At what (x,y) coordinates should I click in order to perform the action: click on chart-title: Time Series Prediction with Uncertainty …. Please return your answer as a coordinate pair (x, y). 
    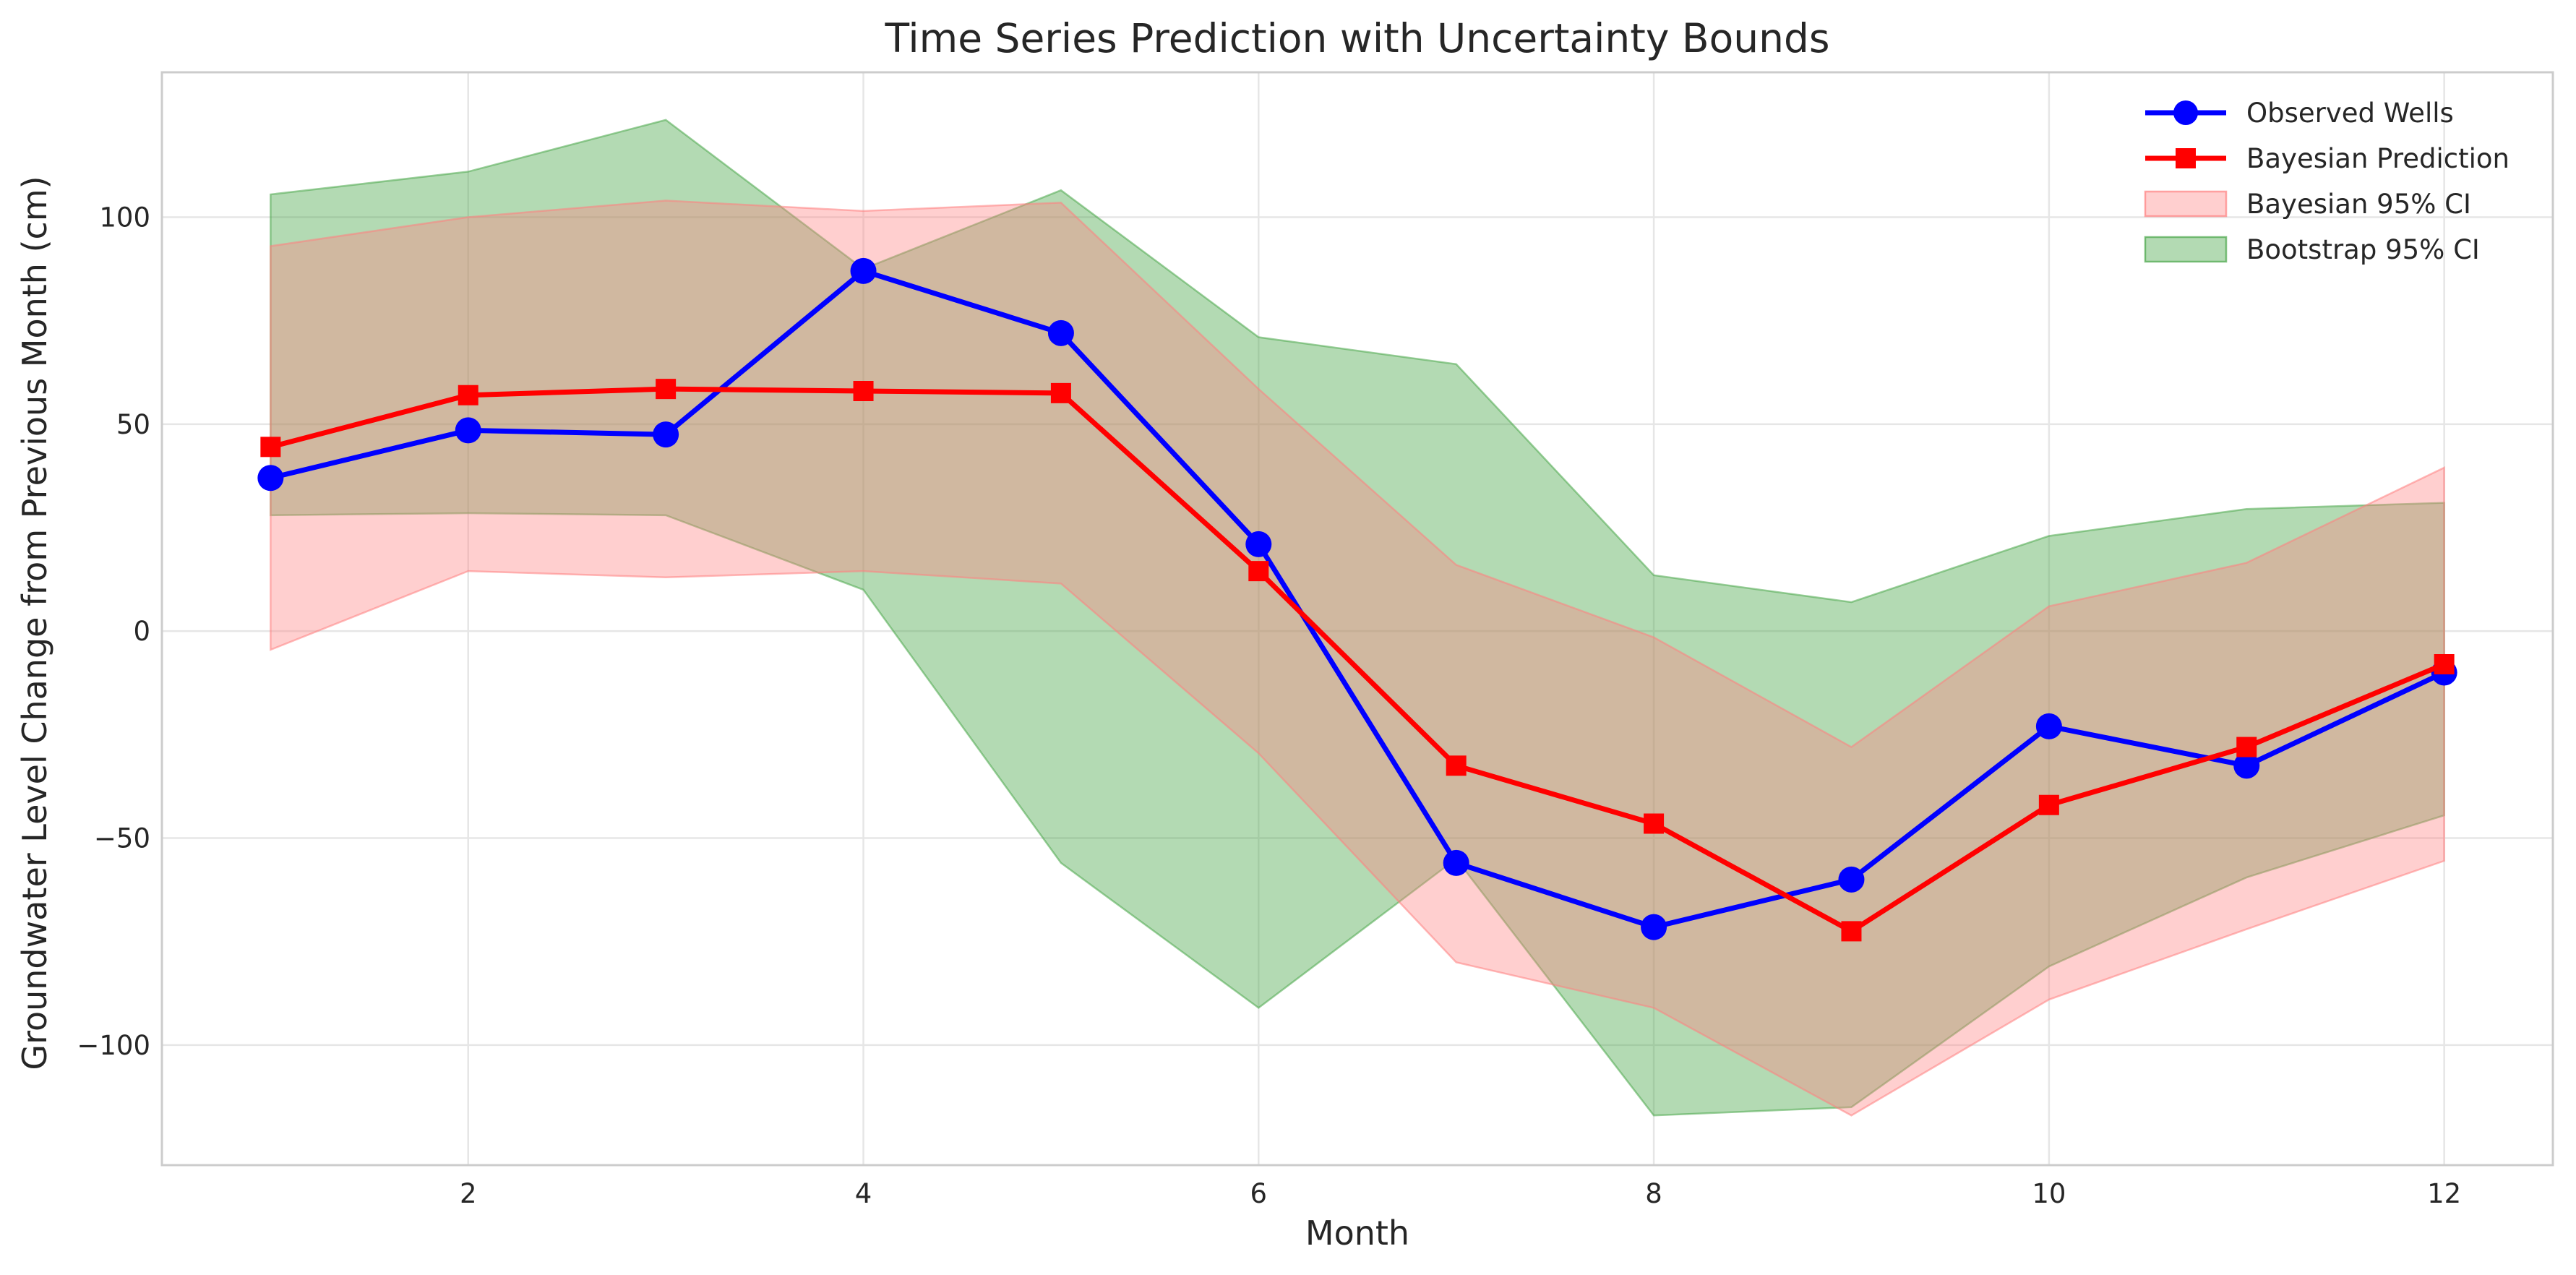
    Looking at the image, I should click on (1357, 38).